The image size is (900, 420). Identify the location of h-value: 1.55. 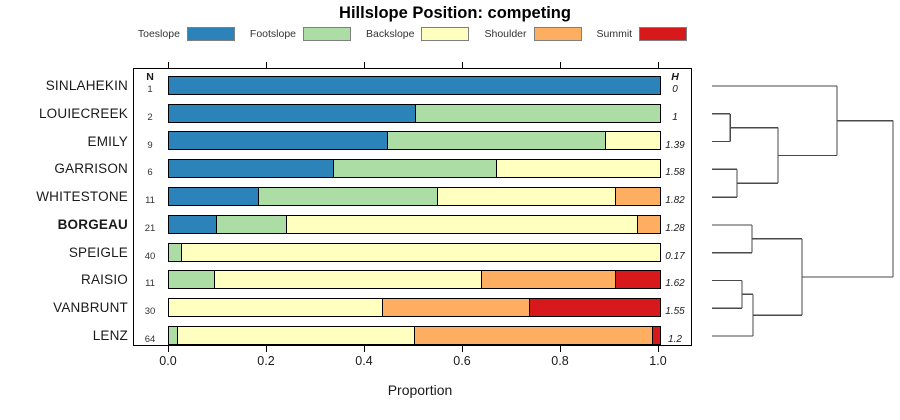
(675, 312).